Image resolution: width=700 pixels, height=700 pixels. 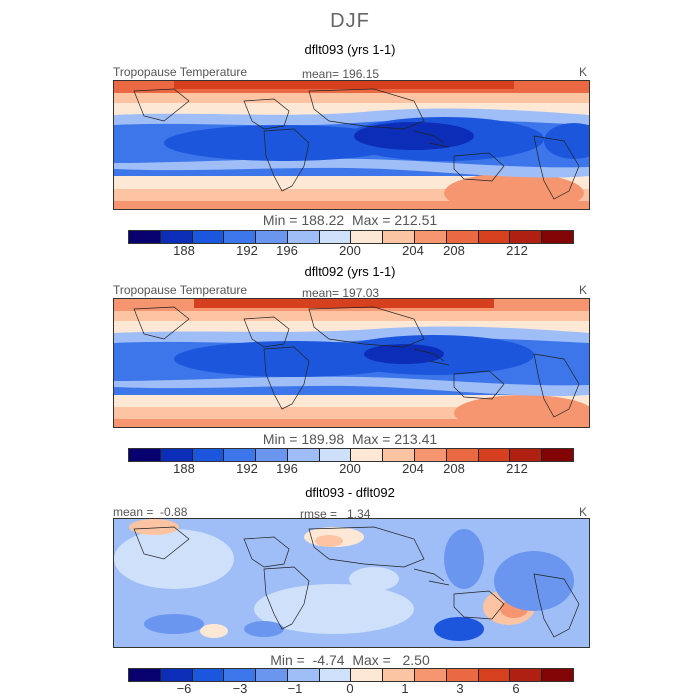 I want to click on panel3-tick: −3, so click(x=240, y=688).